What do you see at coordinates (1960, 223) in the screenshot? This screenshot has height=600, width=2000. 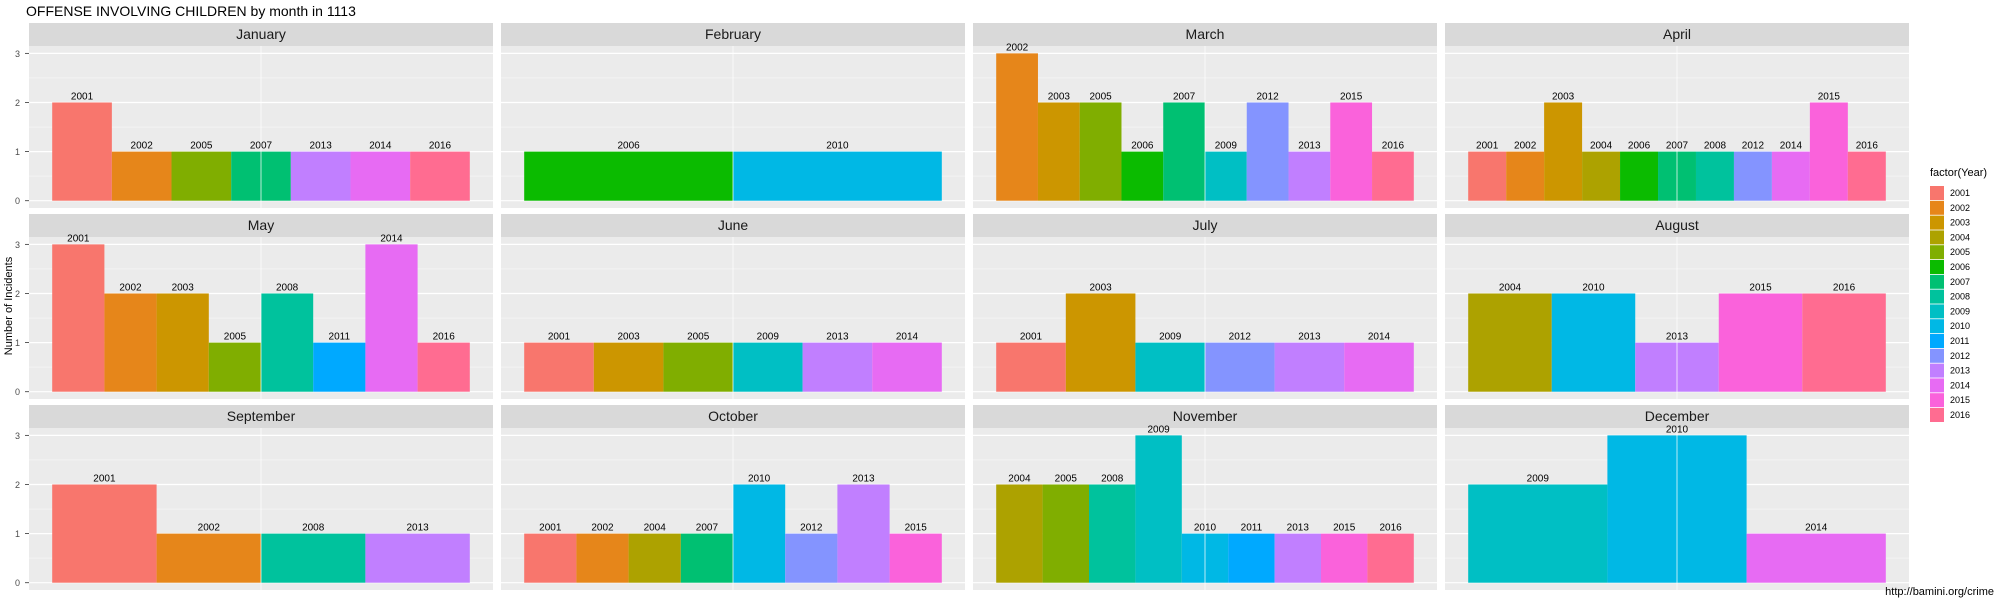 I see `legend-label: 2003` at bounding box center [1960, 223].